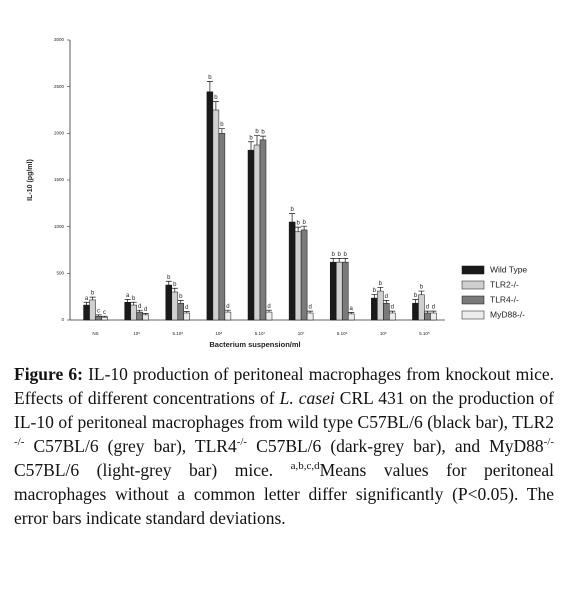  I want to click on caption-species: L. casei, so click(307, 398).